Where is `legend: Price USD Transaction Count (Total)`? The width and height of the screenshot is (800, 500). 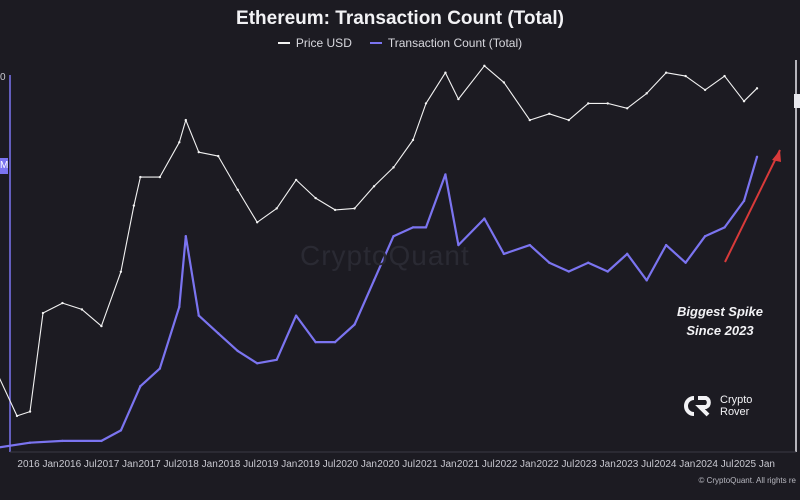 legend: Price USD Transaction Count (Total) is located at coordinates (400, 43).